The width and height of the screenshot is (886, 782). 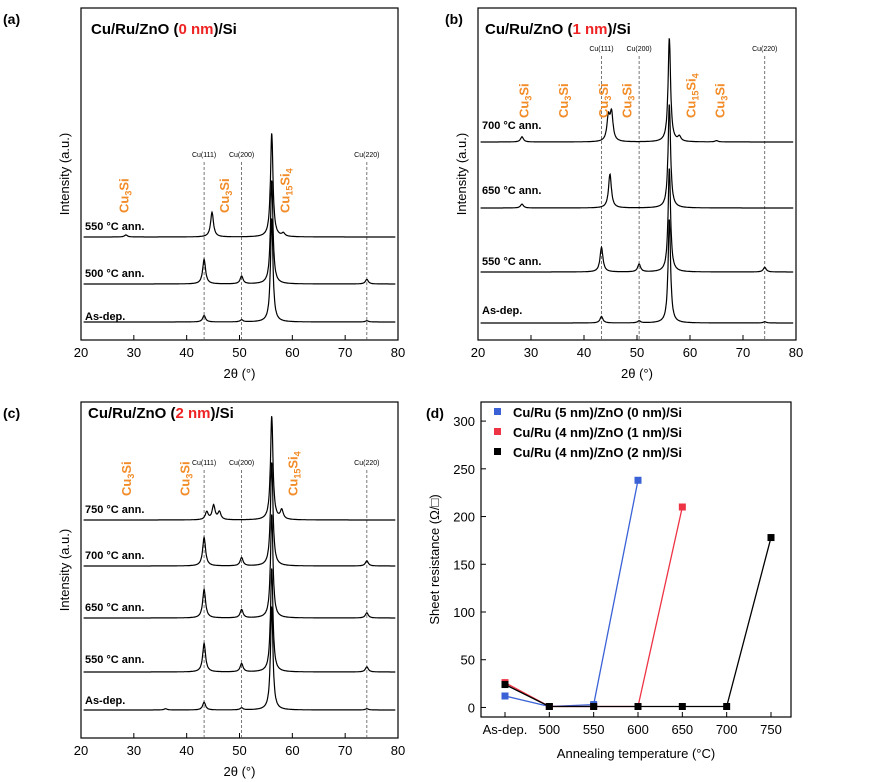 I want to click on y-axis-label: Intensity (a.u.), so click(x=461, y=174).